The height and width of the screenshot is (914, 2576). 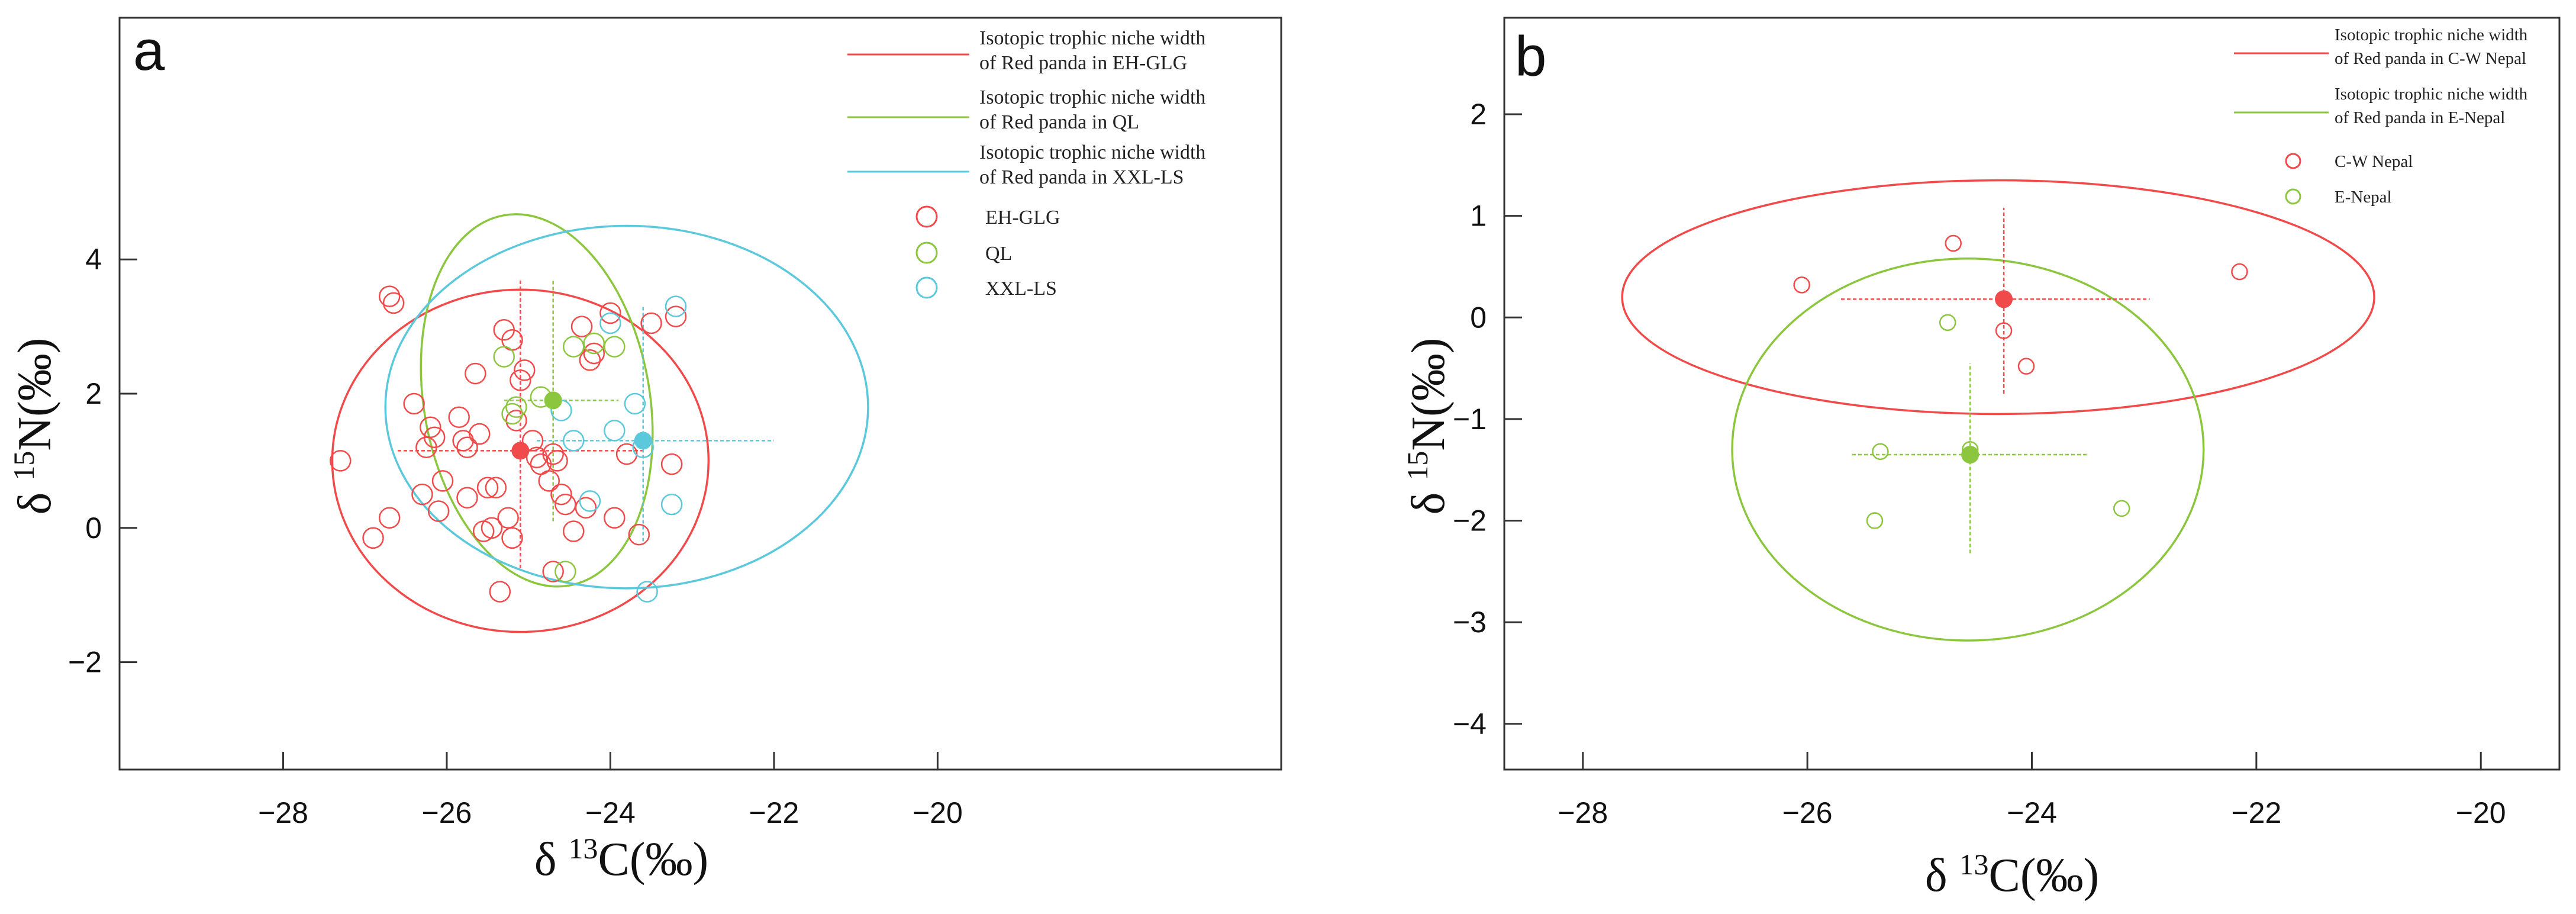 What do you see at coordinates (610, 790) in the screenshot?
I see `panel-a-x-axis: −28 −26 −24 −22 −20` at bounding box center [610, 790].